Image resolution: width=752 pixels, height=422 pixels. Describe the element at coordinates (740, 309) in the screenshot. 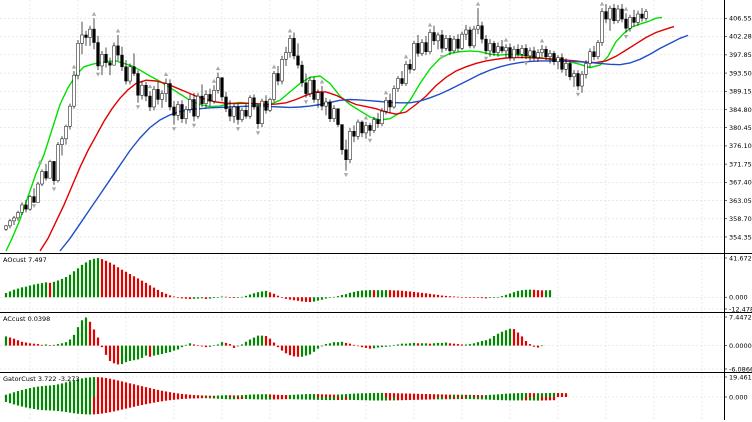

I see `y-tick-label: -12.478` at that location.